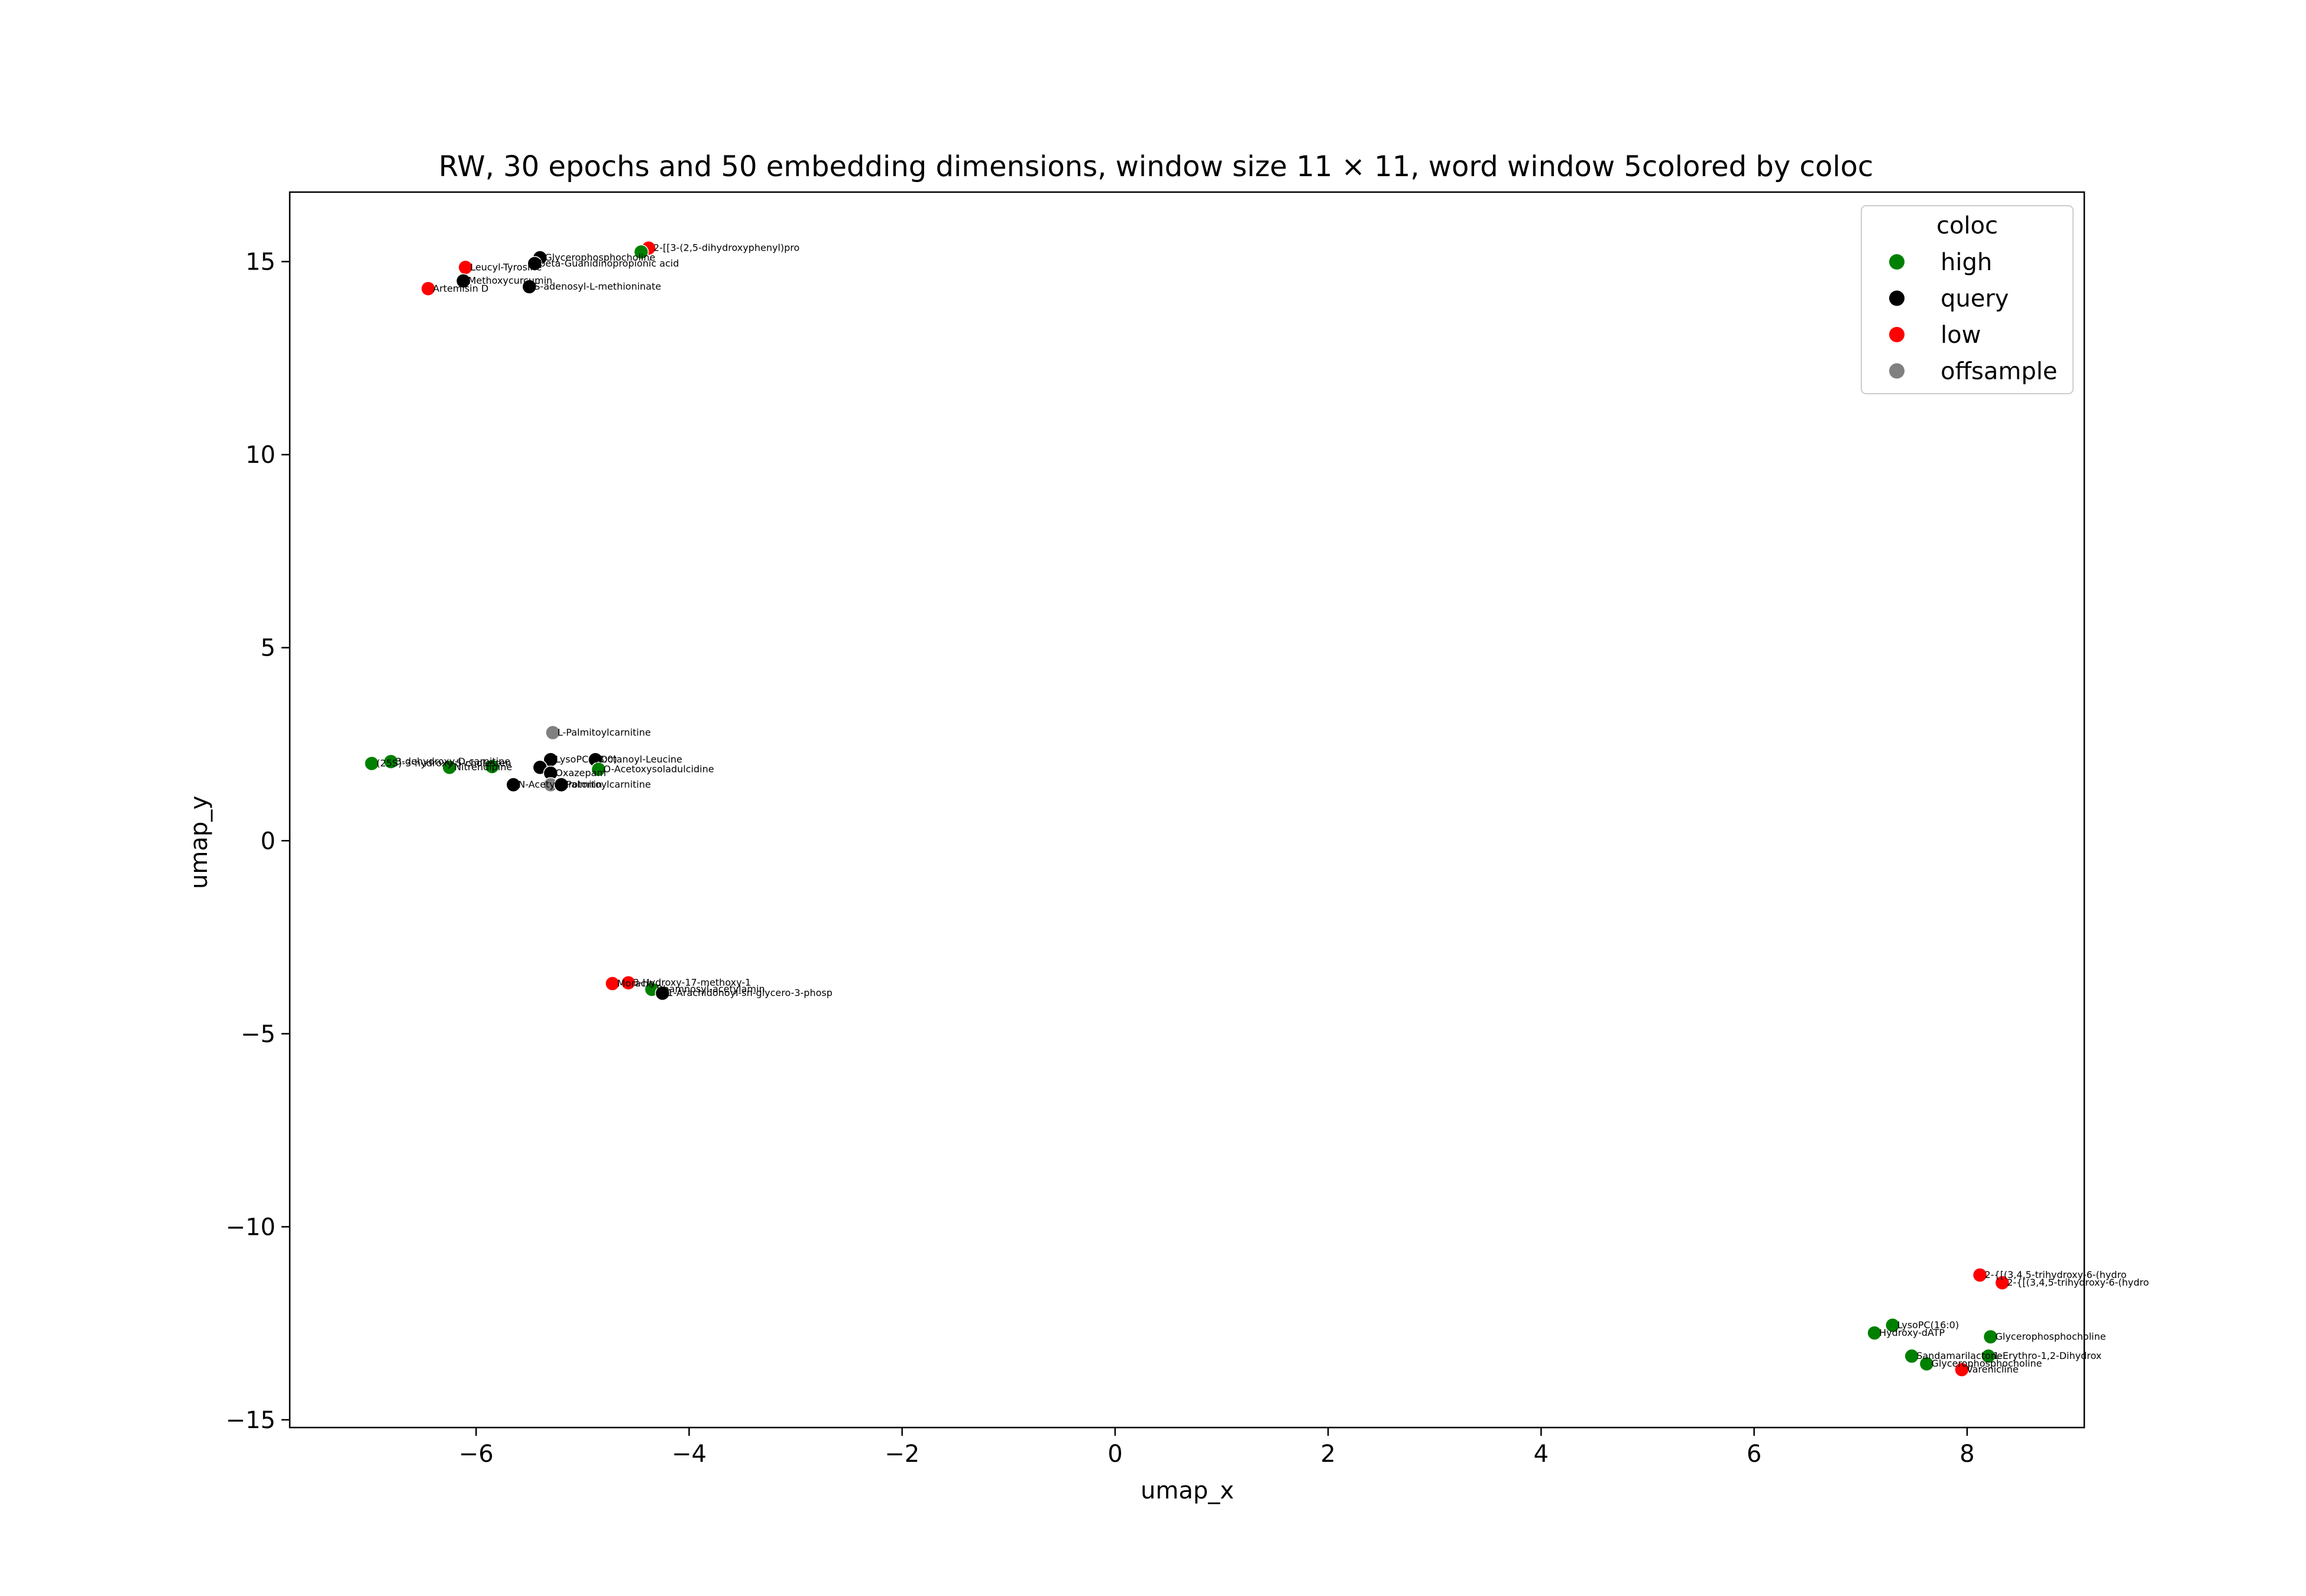 This screenshot has height=1596, width=2306. I want to click on x-tick-label: −6, so click(476, 1455).